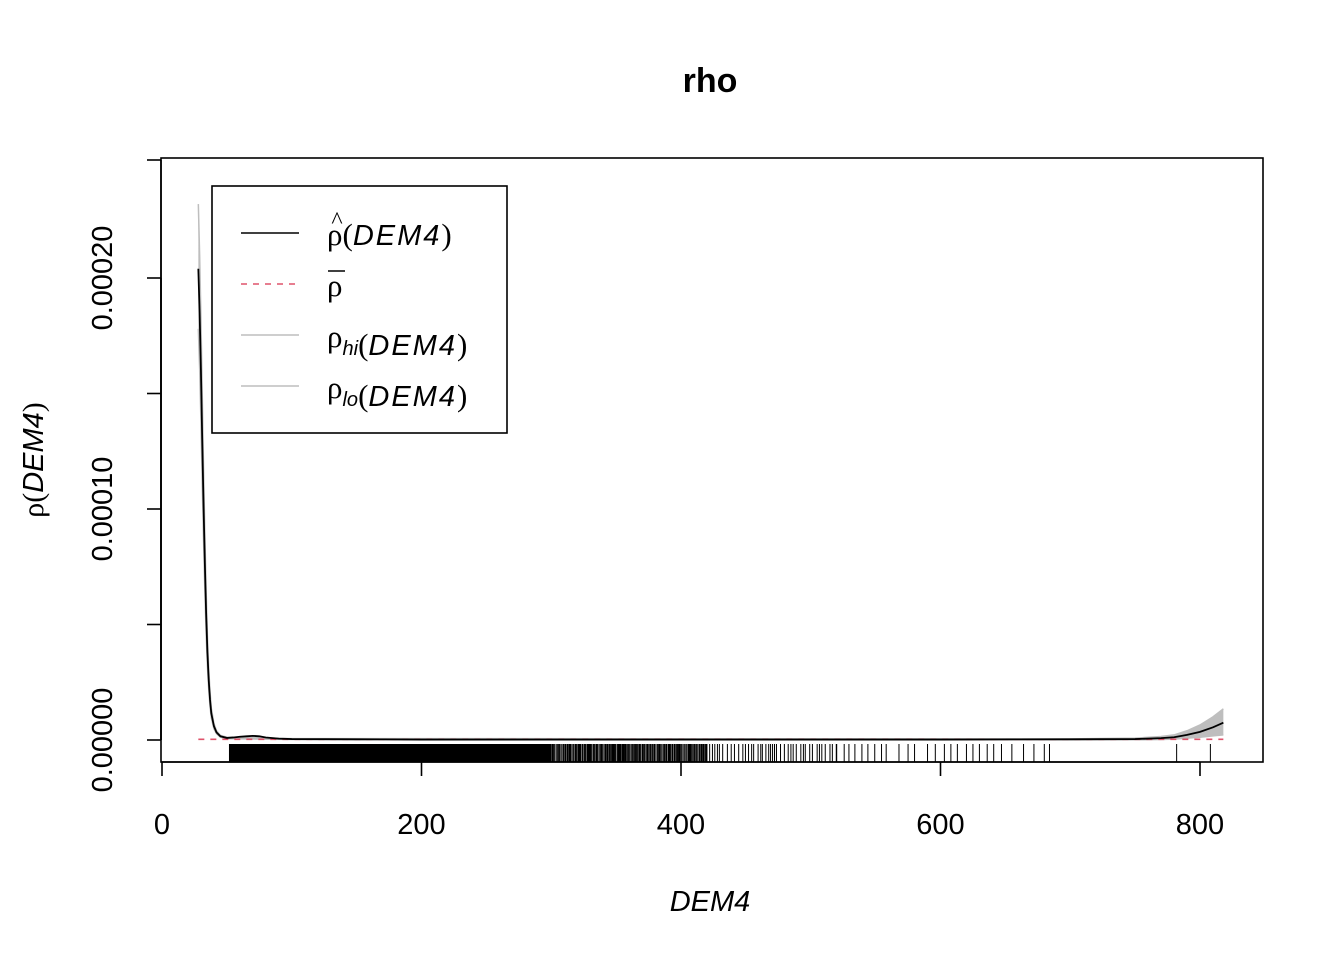  What do you see at coordinates (103, 509) in the screenshot?
I see `y-tick-label: 0.00010` at bounding box center [103, 509].